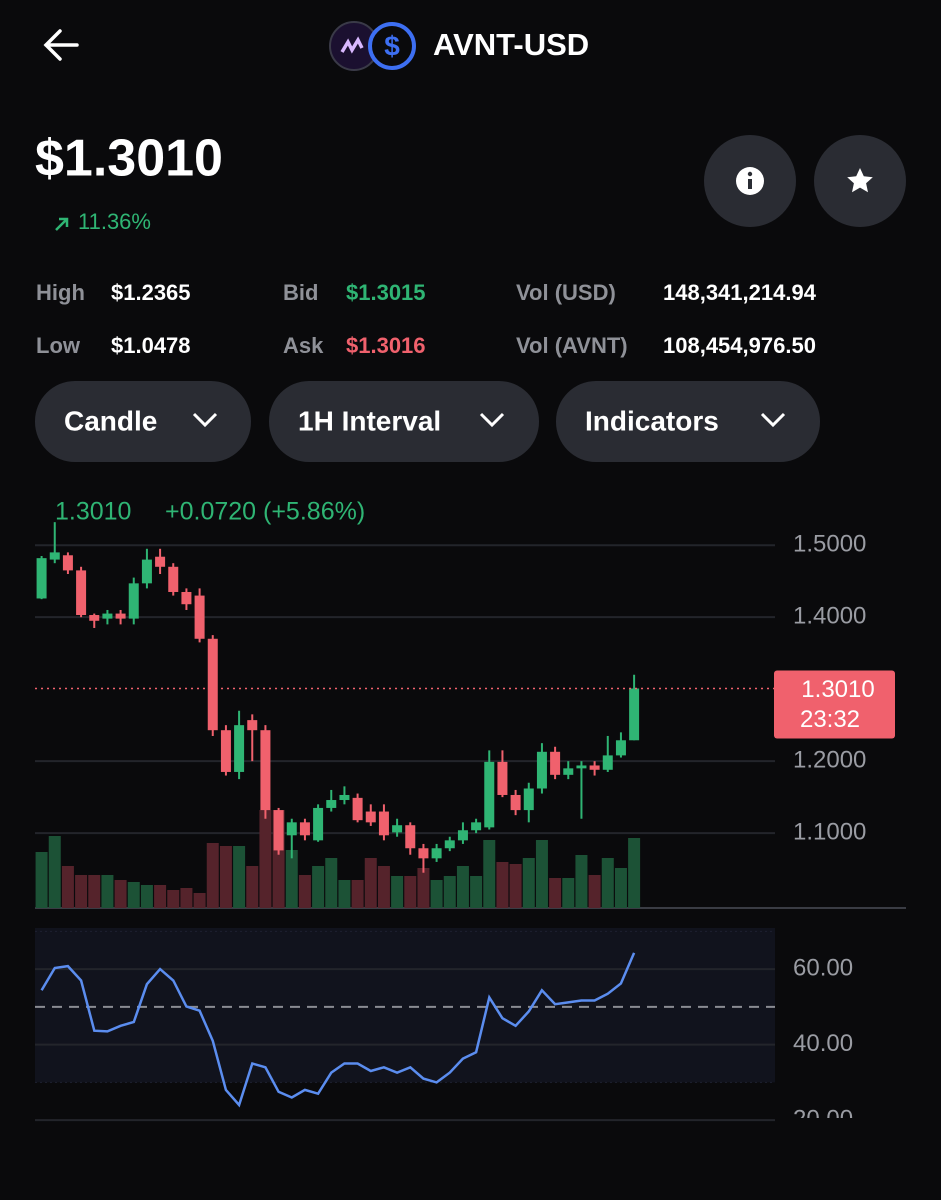  Describe the element at coordinates (300, 292) in the screenshot. I see `stat-label: Bid` at that location.